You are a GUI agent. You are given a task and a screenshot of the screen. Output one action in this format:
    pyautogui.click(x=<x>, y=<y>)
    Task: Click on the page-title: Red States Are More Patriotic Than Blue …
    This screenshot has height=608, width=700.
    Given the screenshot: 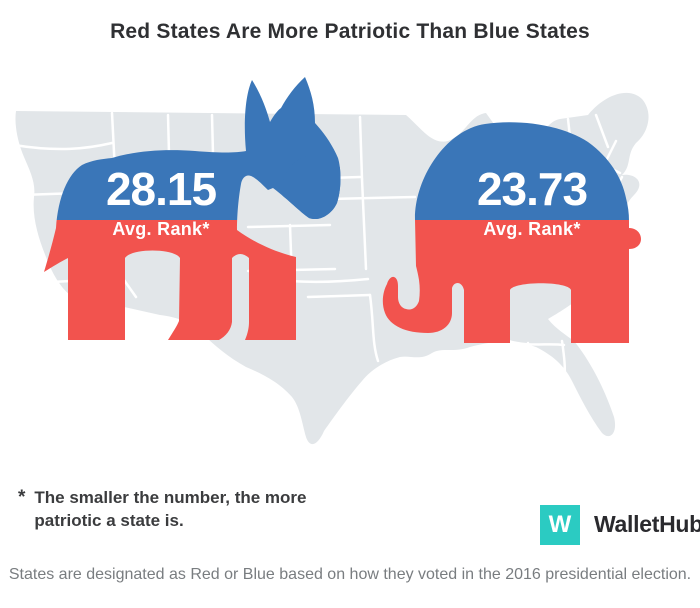 What is the action you would take?
    pyautogui.click(x=350, y=31)
    